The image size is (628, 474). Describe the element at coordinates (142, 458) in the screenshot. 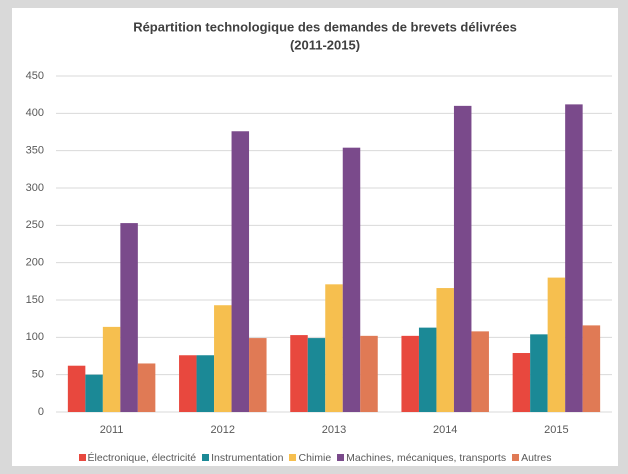

I see `legend-label: Électronique, électricité` at that location.